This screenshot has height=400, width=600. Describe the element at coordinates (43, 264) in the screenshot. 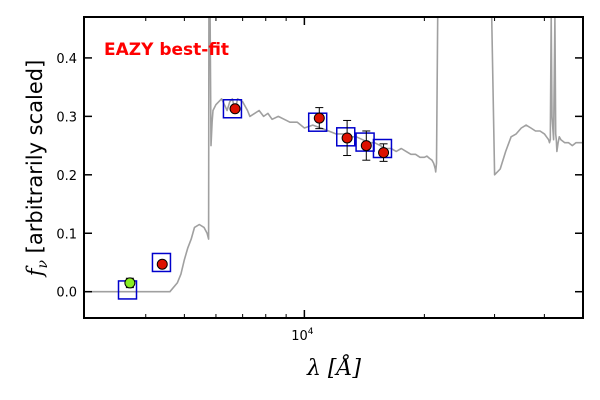

I see `y-axis-label-subscript: ν` at that location.